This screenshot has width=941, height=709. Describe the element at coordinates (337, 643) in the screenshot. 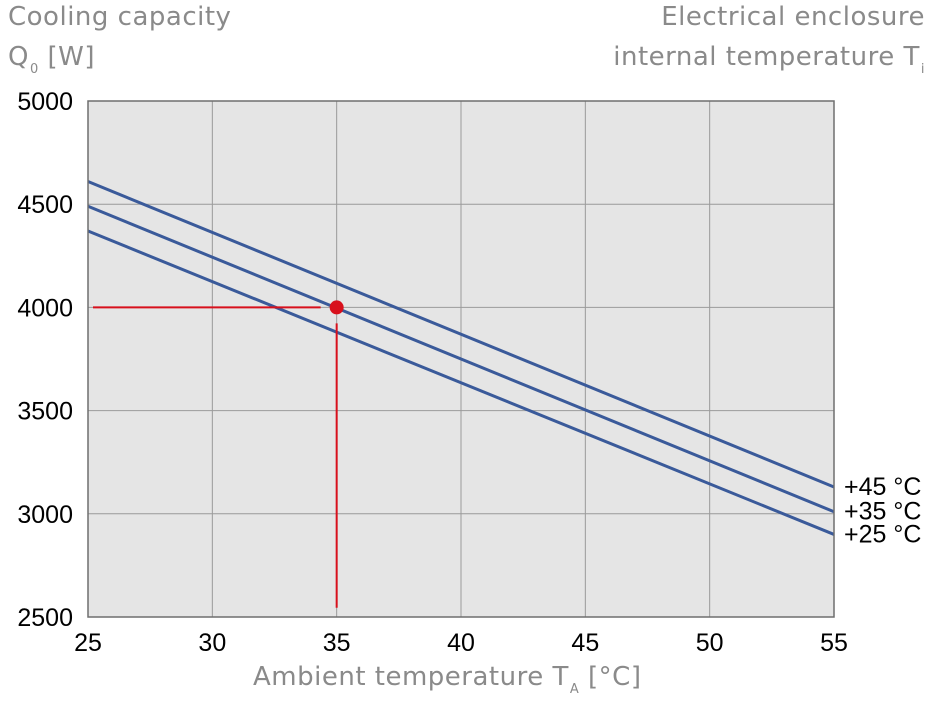

I see `x-tick-label-35: 35` at that location.